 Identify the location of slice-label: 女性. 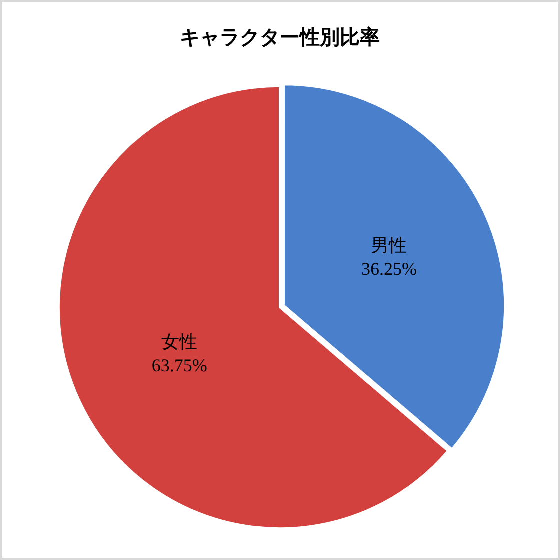
(180, 342).